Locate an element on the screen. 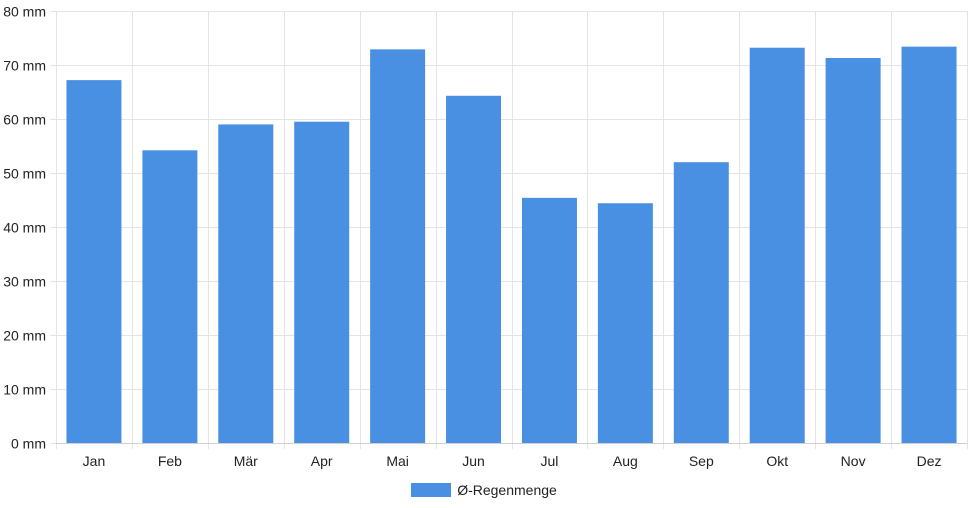 The width and height of the screenshot is (968, 508). x-tick-label: Jul is located at coordinates (550, 461).